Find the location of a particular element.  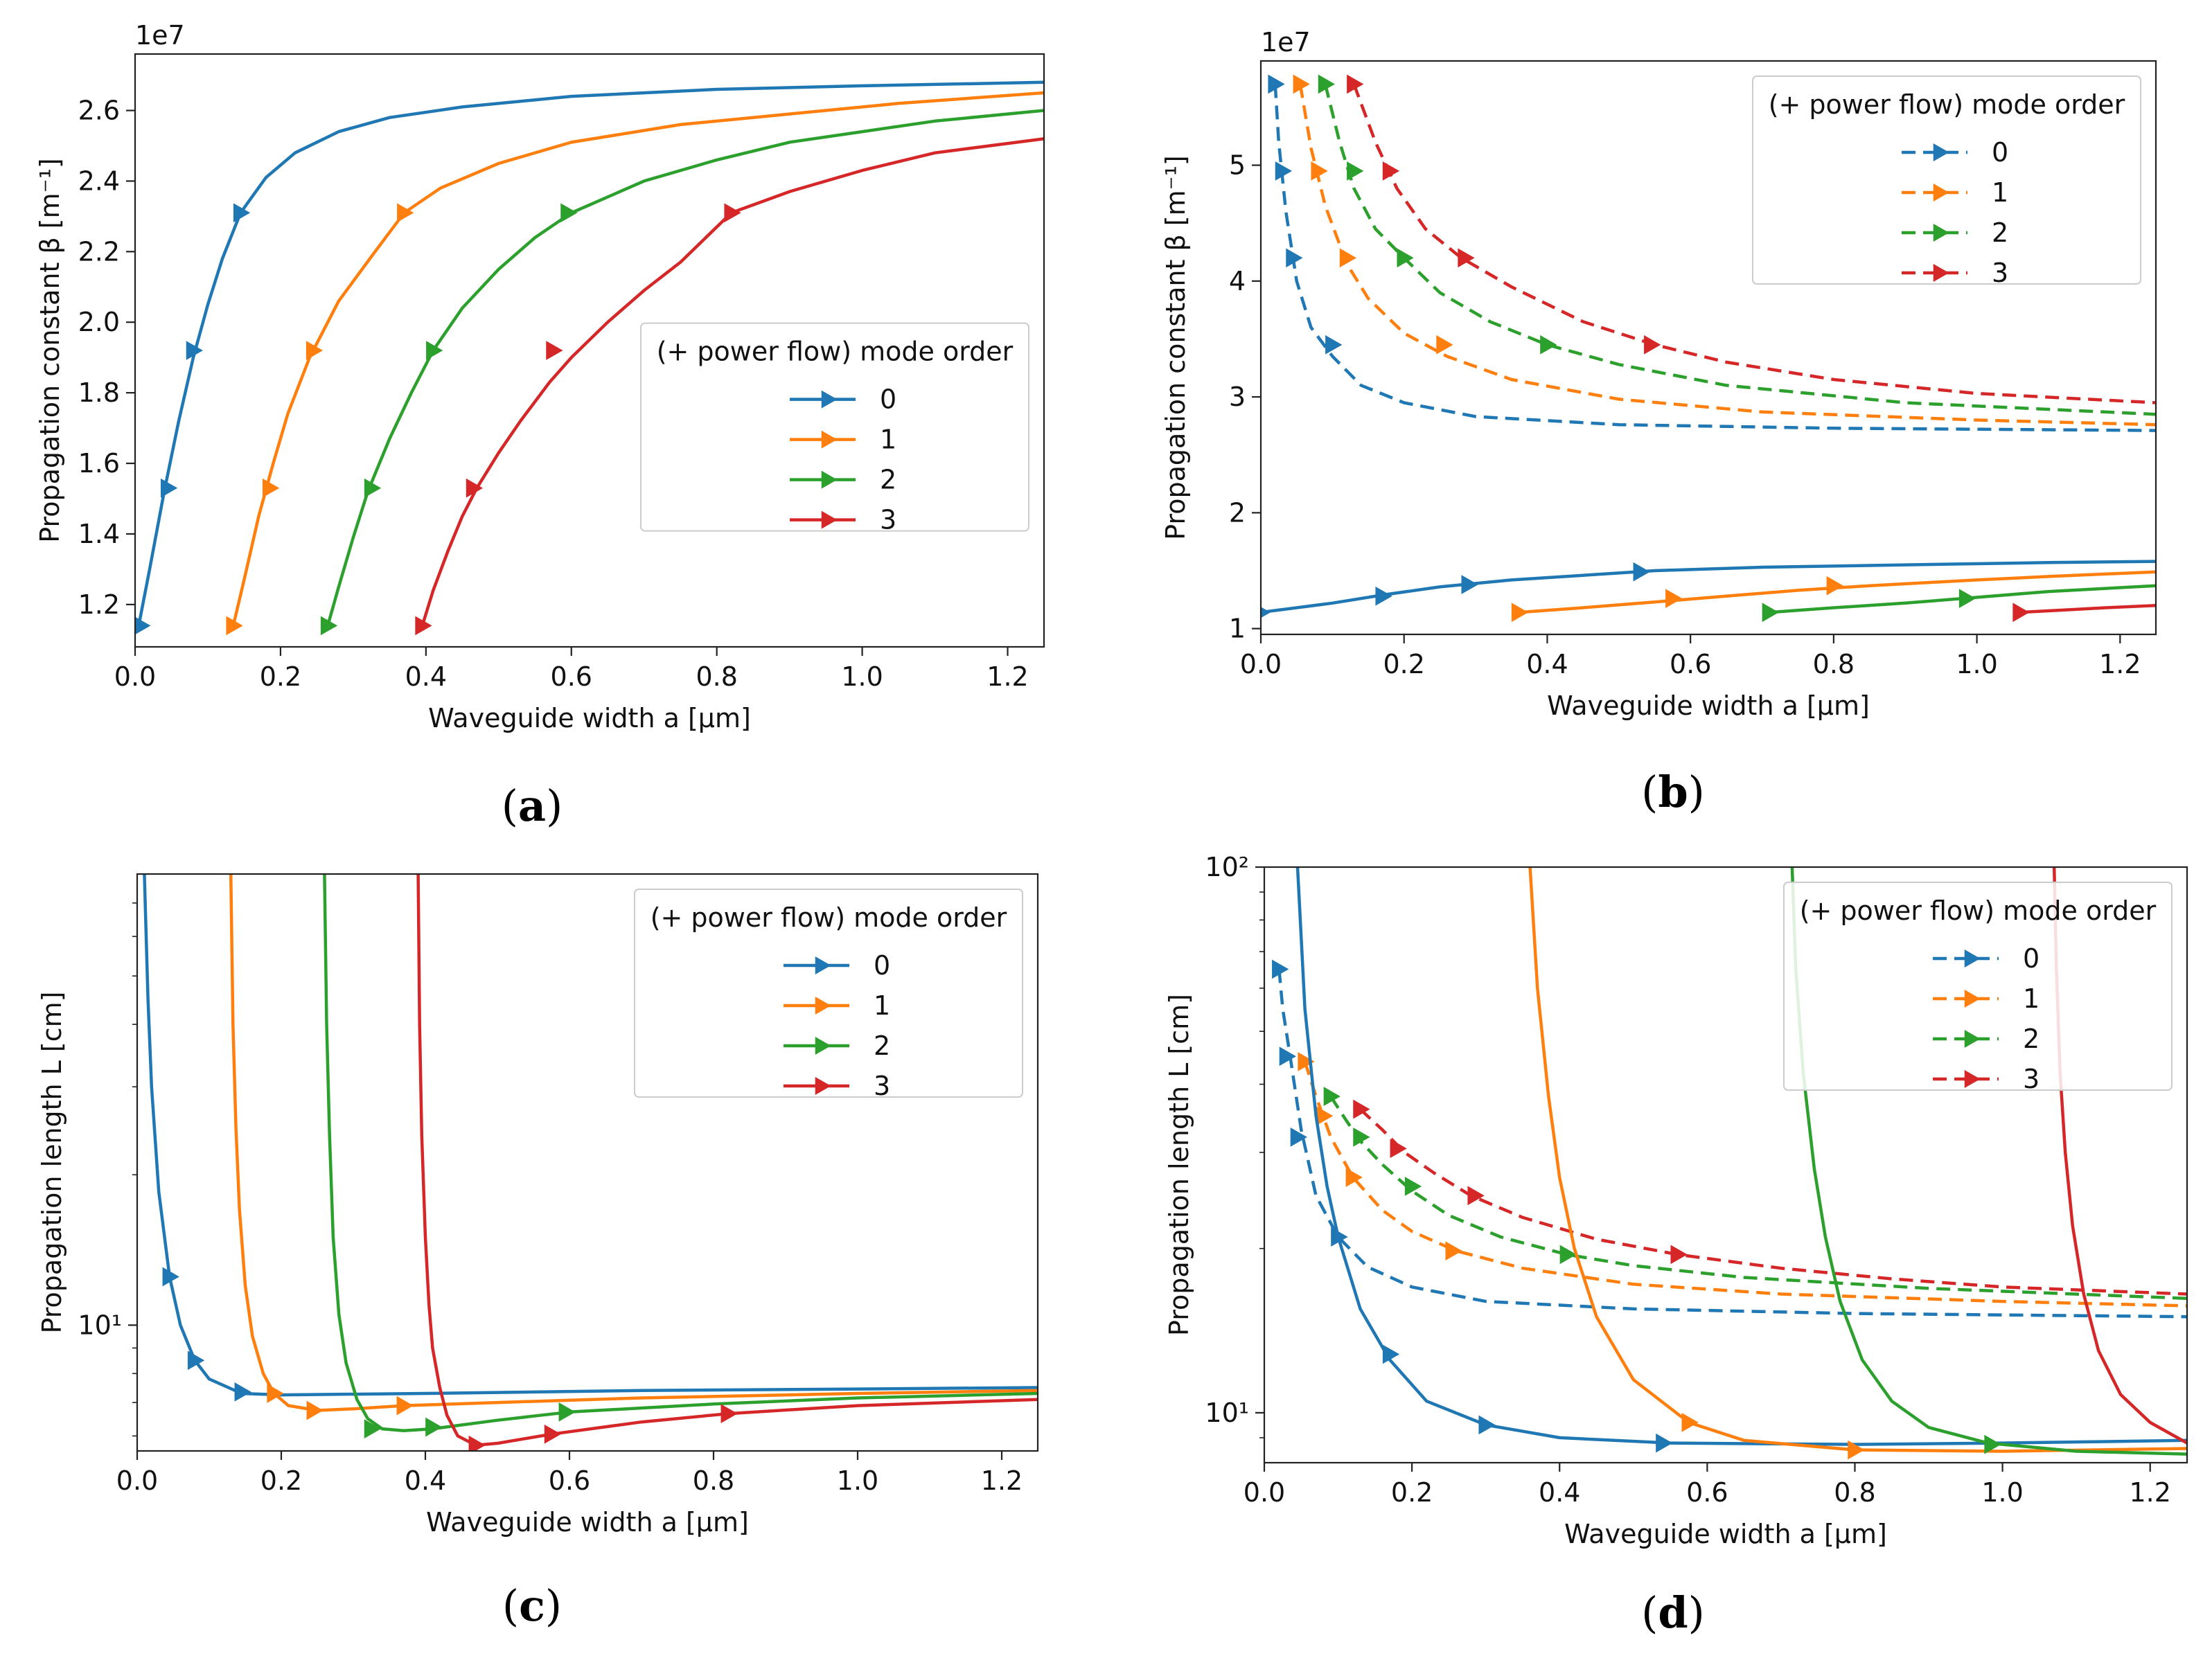

offset-text-a: 1e7 is located at coordinates (160, 35).